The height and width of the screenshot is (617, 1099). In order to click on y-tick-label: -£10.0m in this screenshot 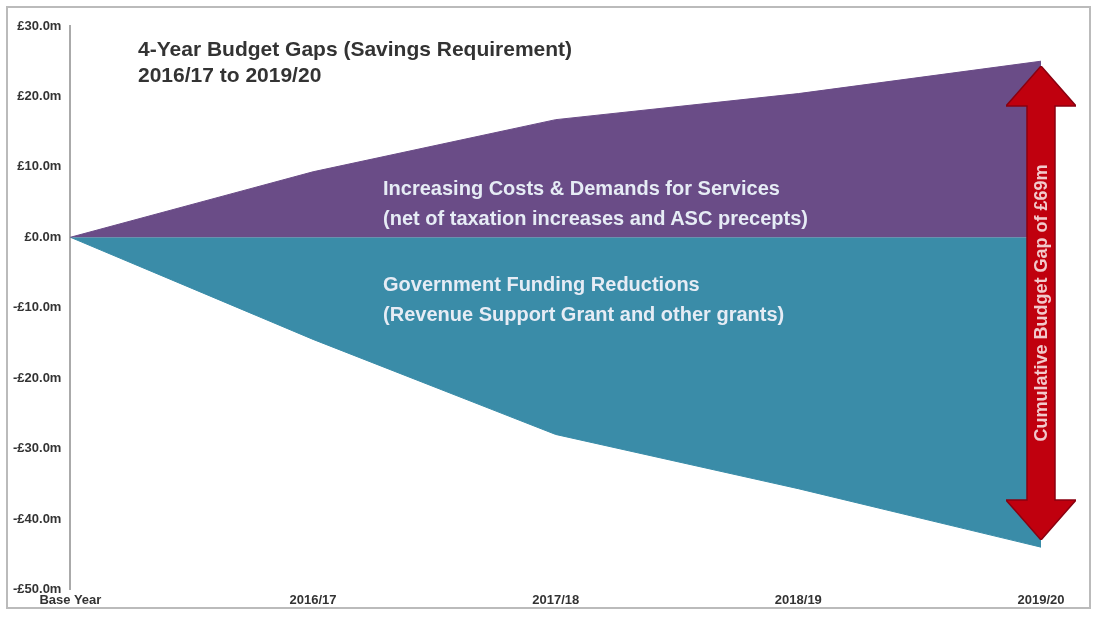, I will do `click(37, 307)`.